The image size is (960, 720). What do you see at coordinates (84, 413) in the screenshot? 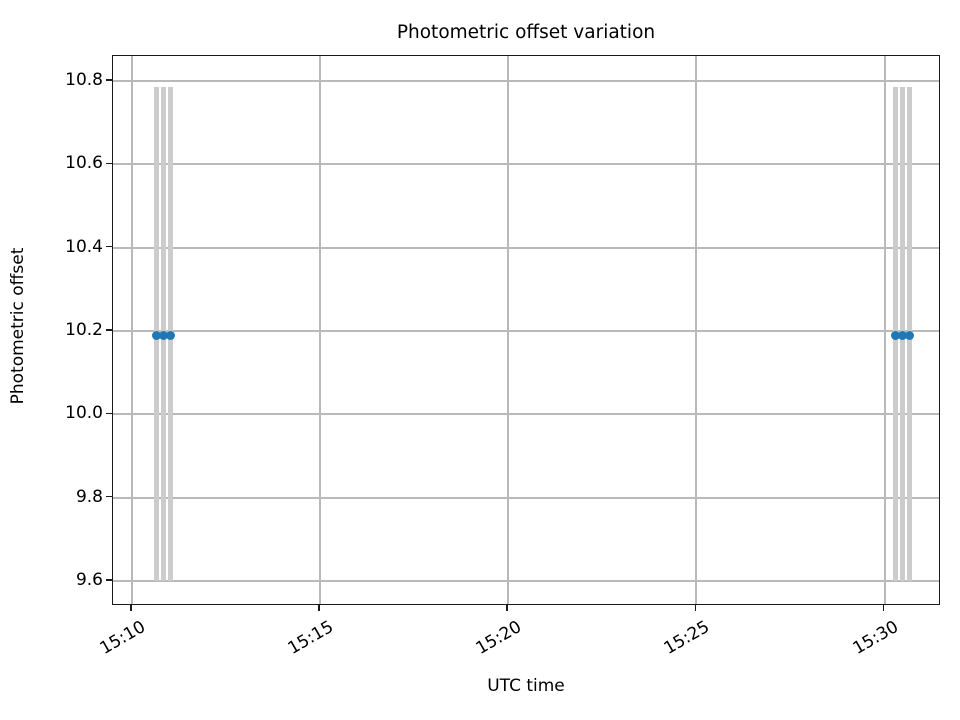
I see `y-tick-label: 10.0` at bounding box center [84, 413].